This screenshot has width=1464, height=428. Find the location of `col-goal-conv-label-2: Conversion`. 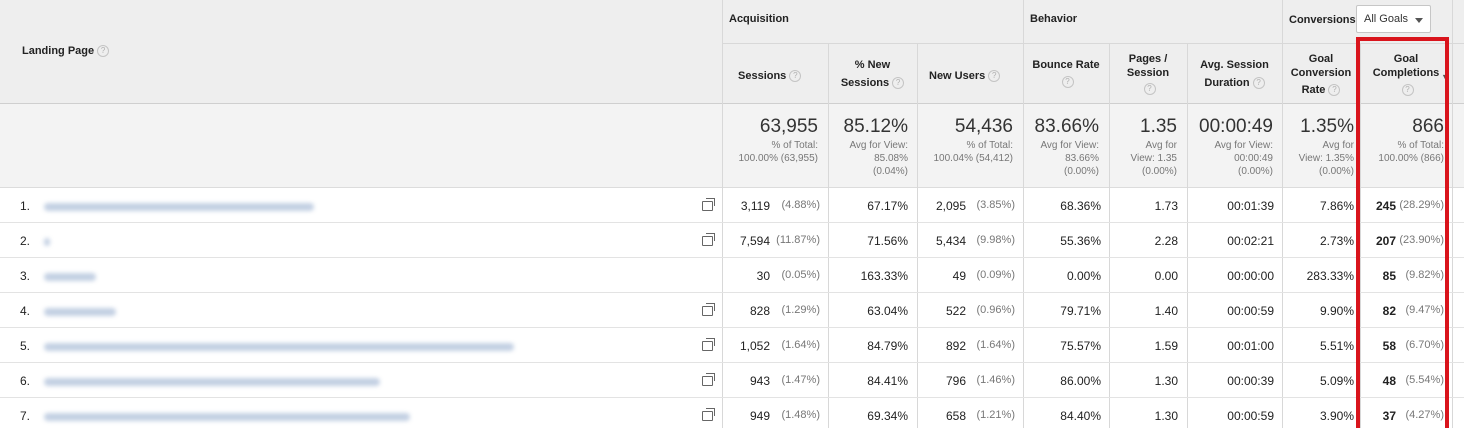

col-goal-conv-label-2: Conversion is located at coordinates (1321, 73).